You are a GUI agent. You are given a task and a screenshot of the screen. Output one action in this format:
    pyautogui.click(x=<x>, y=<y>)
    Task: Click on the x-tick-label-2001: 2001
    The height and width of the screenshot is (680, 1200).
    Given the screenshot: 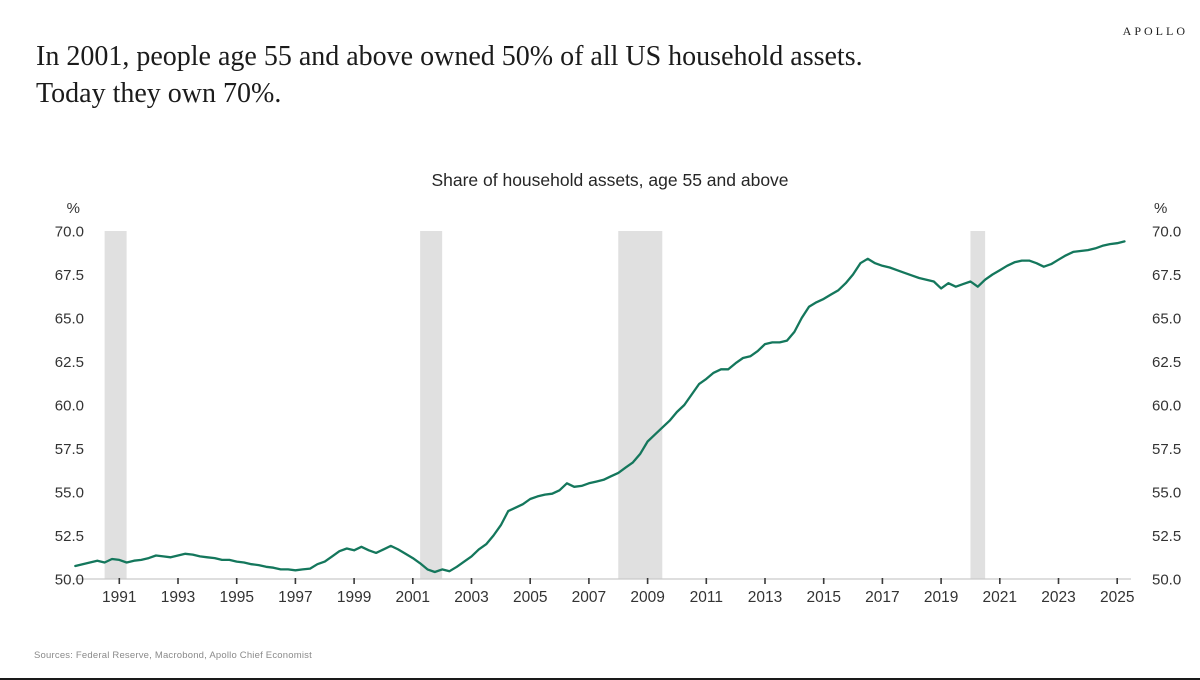 What is the action you would take?
    pyautogui.click(x=413, y=597)
    